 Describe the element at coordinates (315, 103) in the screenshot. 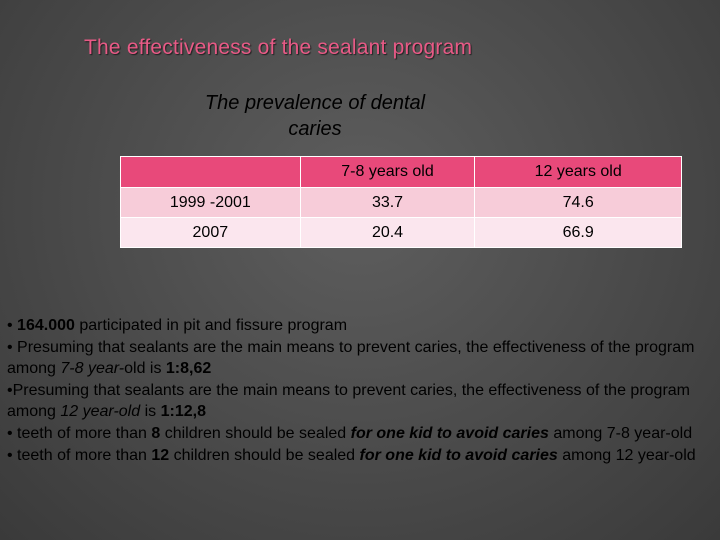

I see `caption-line-1: The prevalence of dental` at that location.